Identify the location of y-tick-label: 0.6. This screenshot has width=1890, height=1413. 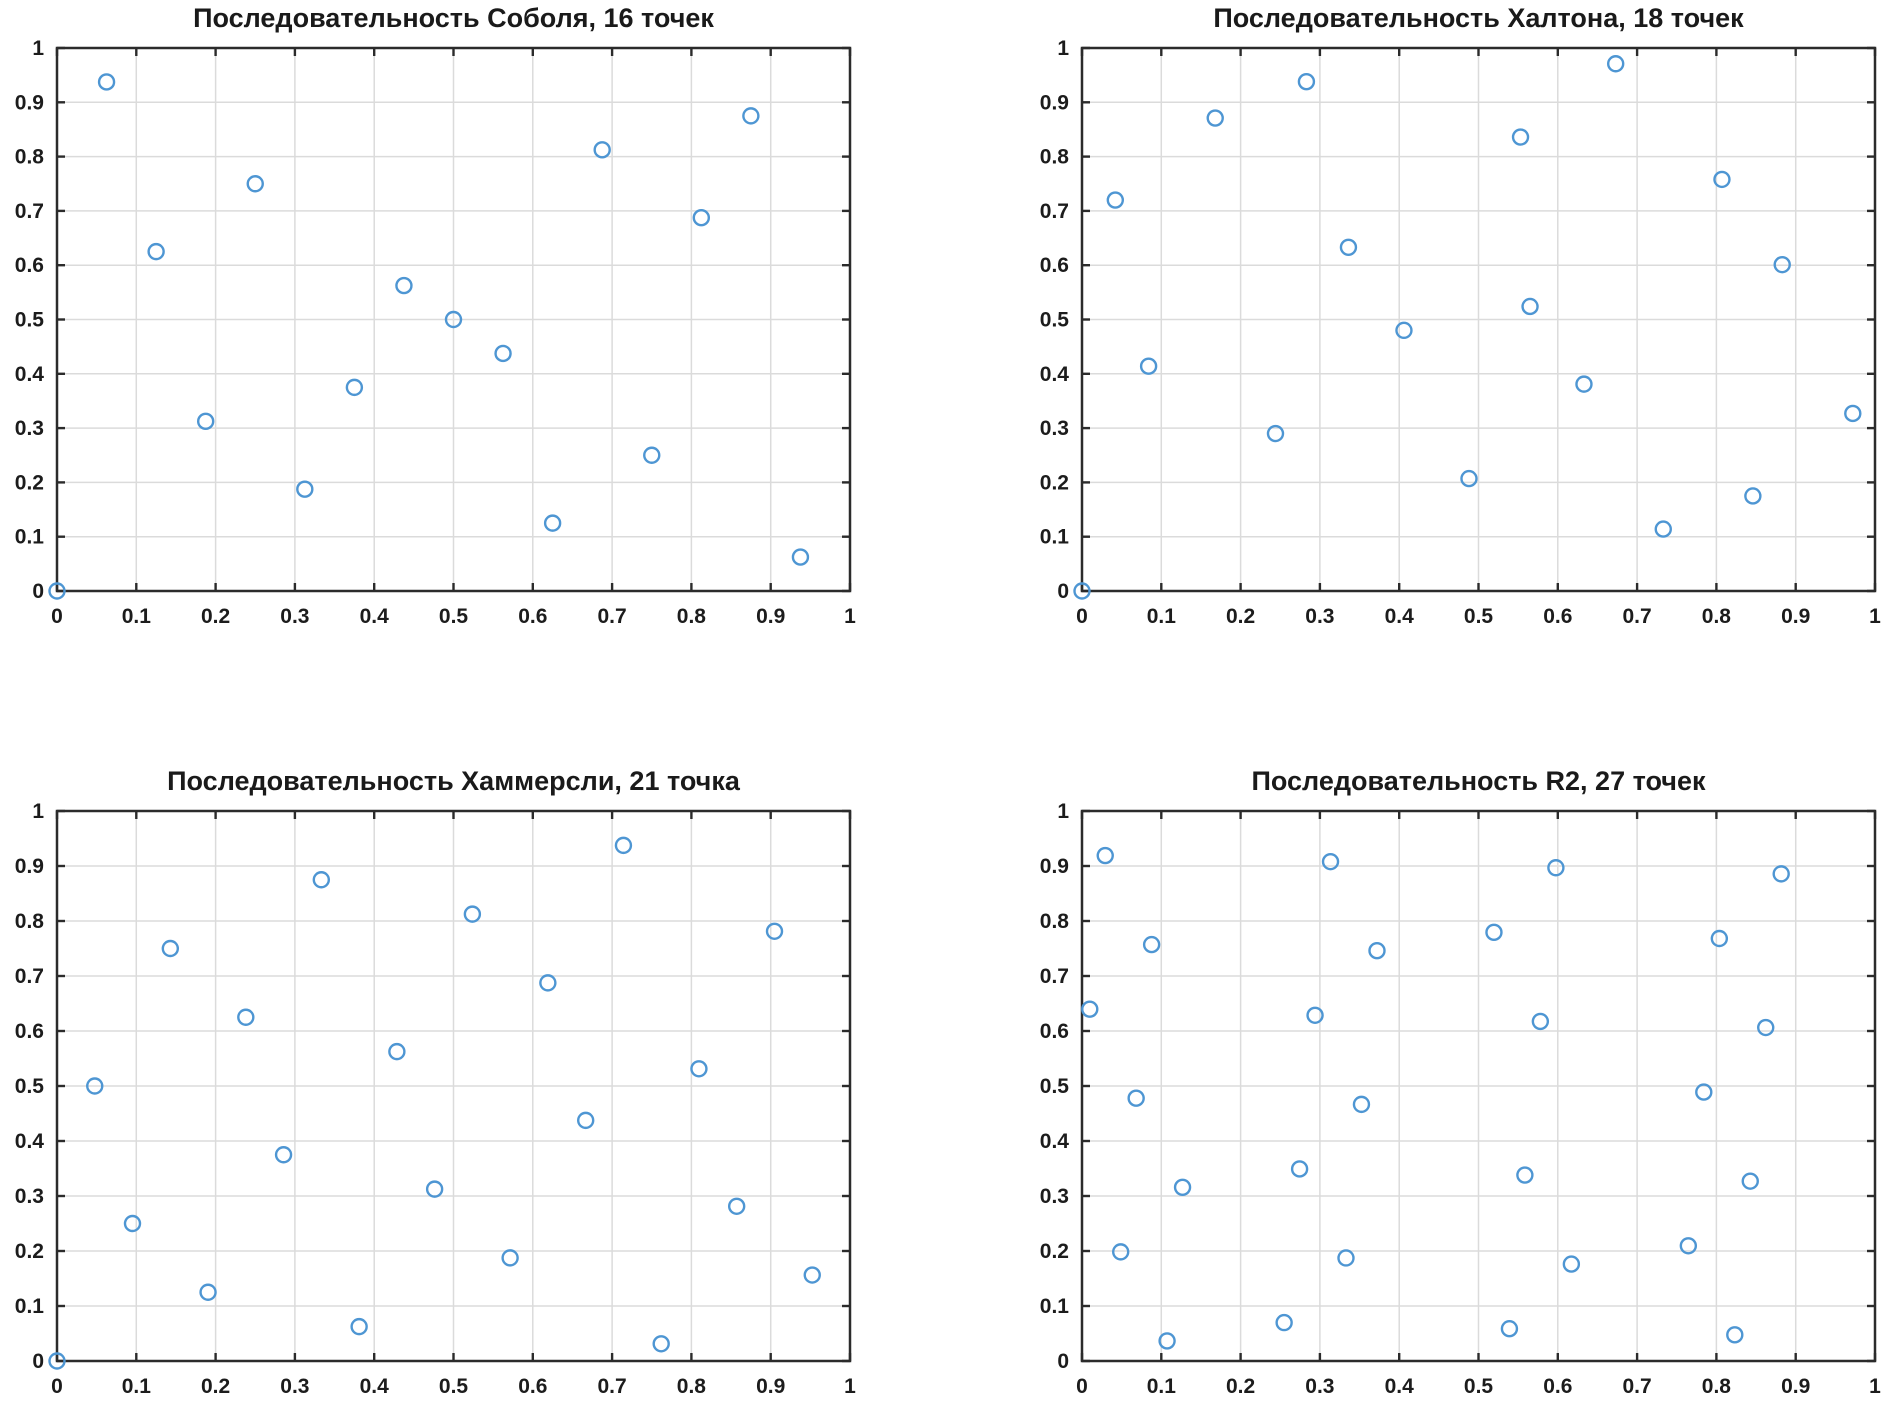
(29, 1031).